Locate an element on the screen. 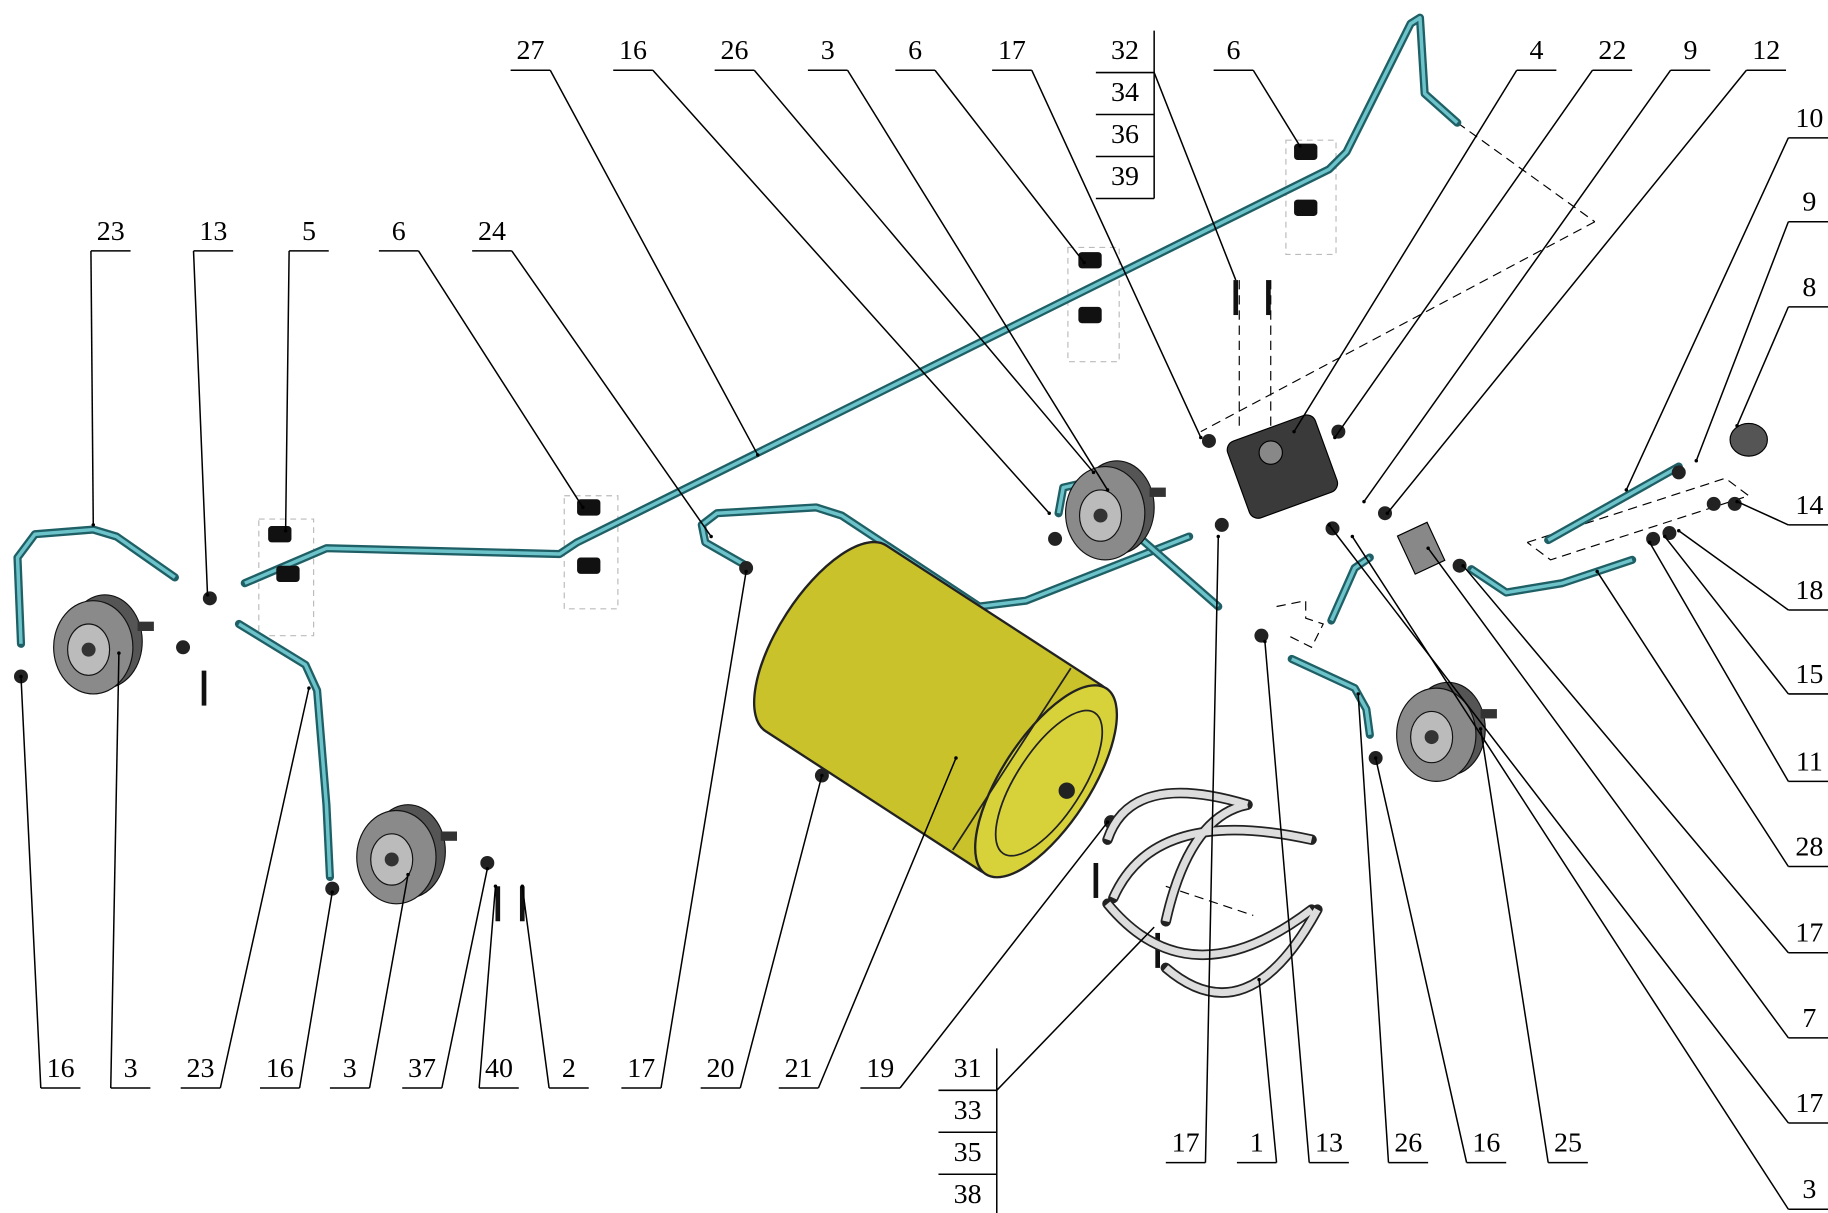 This screenshot has height=1213, width=1828. callout-label: 2 is located at coordinates (569, 1068).